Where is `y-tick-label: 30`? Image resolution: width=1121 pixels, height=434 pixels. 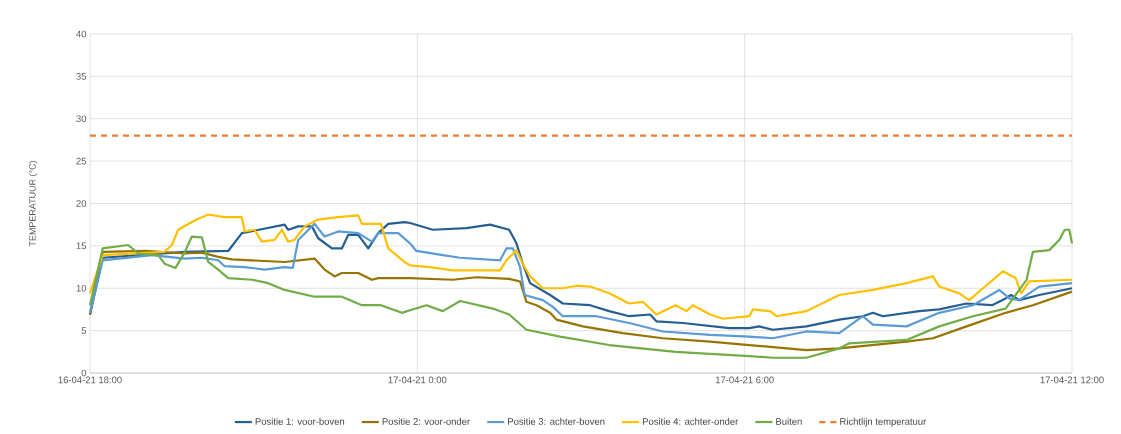 y-tick-label: 30 is located at coordinates (81, 119).